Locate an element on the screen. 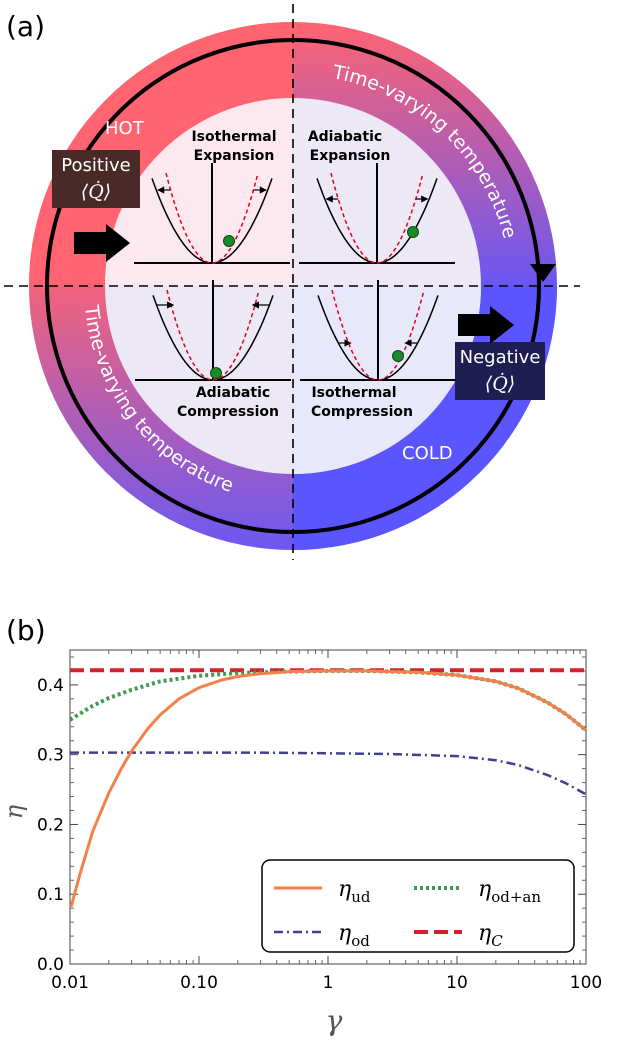  label-adiabatic-expansion-2: Expansion is located at coordinates (350, 156).